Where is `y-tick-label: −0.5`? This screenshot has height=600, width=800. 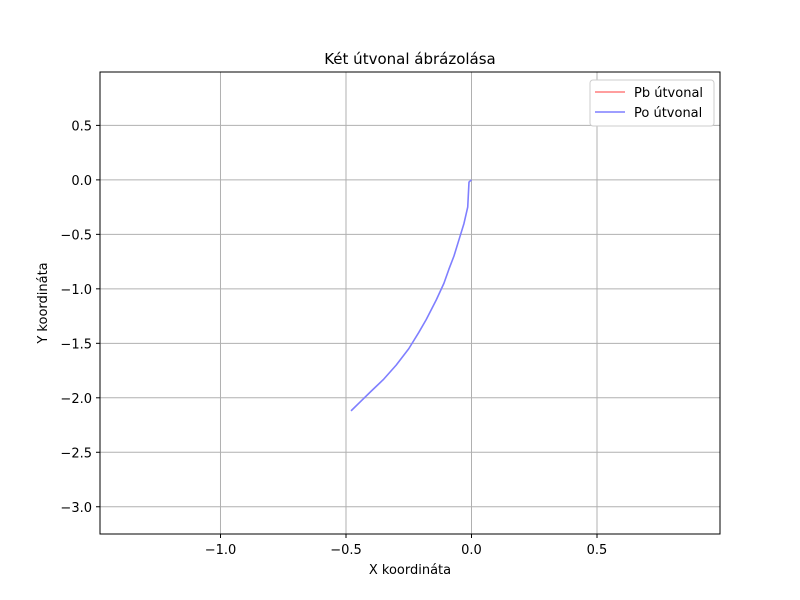
y-tick-label: −0.5 is located at coordinates (76, 235).